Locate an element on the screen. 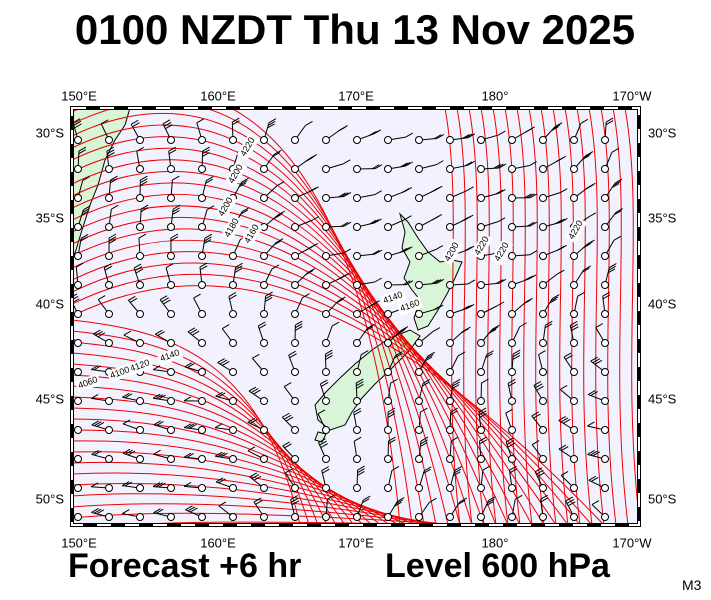 Image resolution: width=711 pixels, height=600 pixels. contour-label-box is located at coordinates (170, 356).